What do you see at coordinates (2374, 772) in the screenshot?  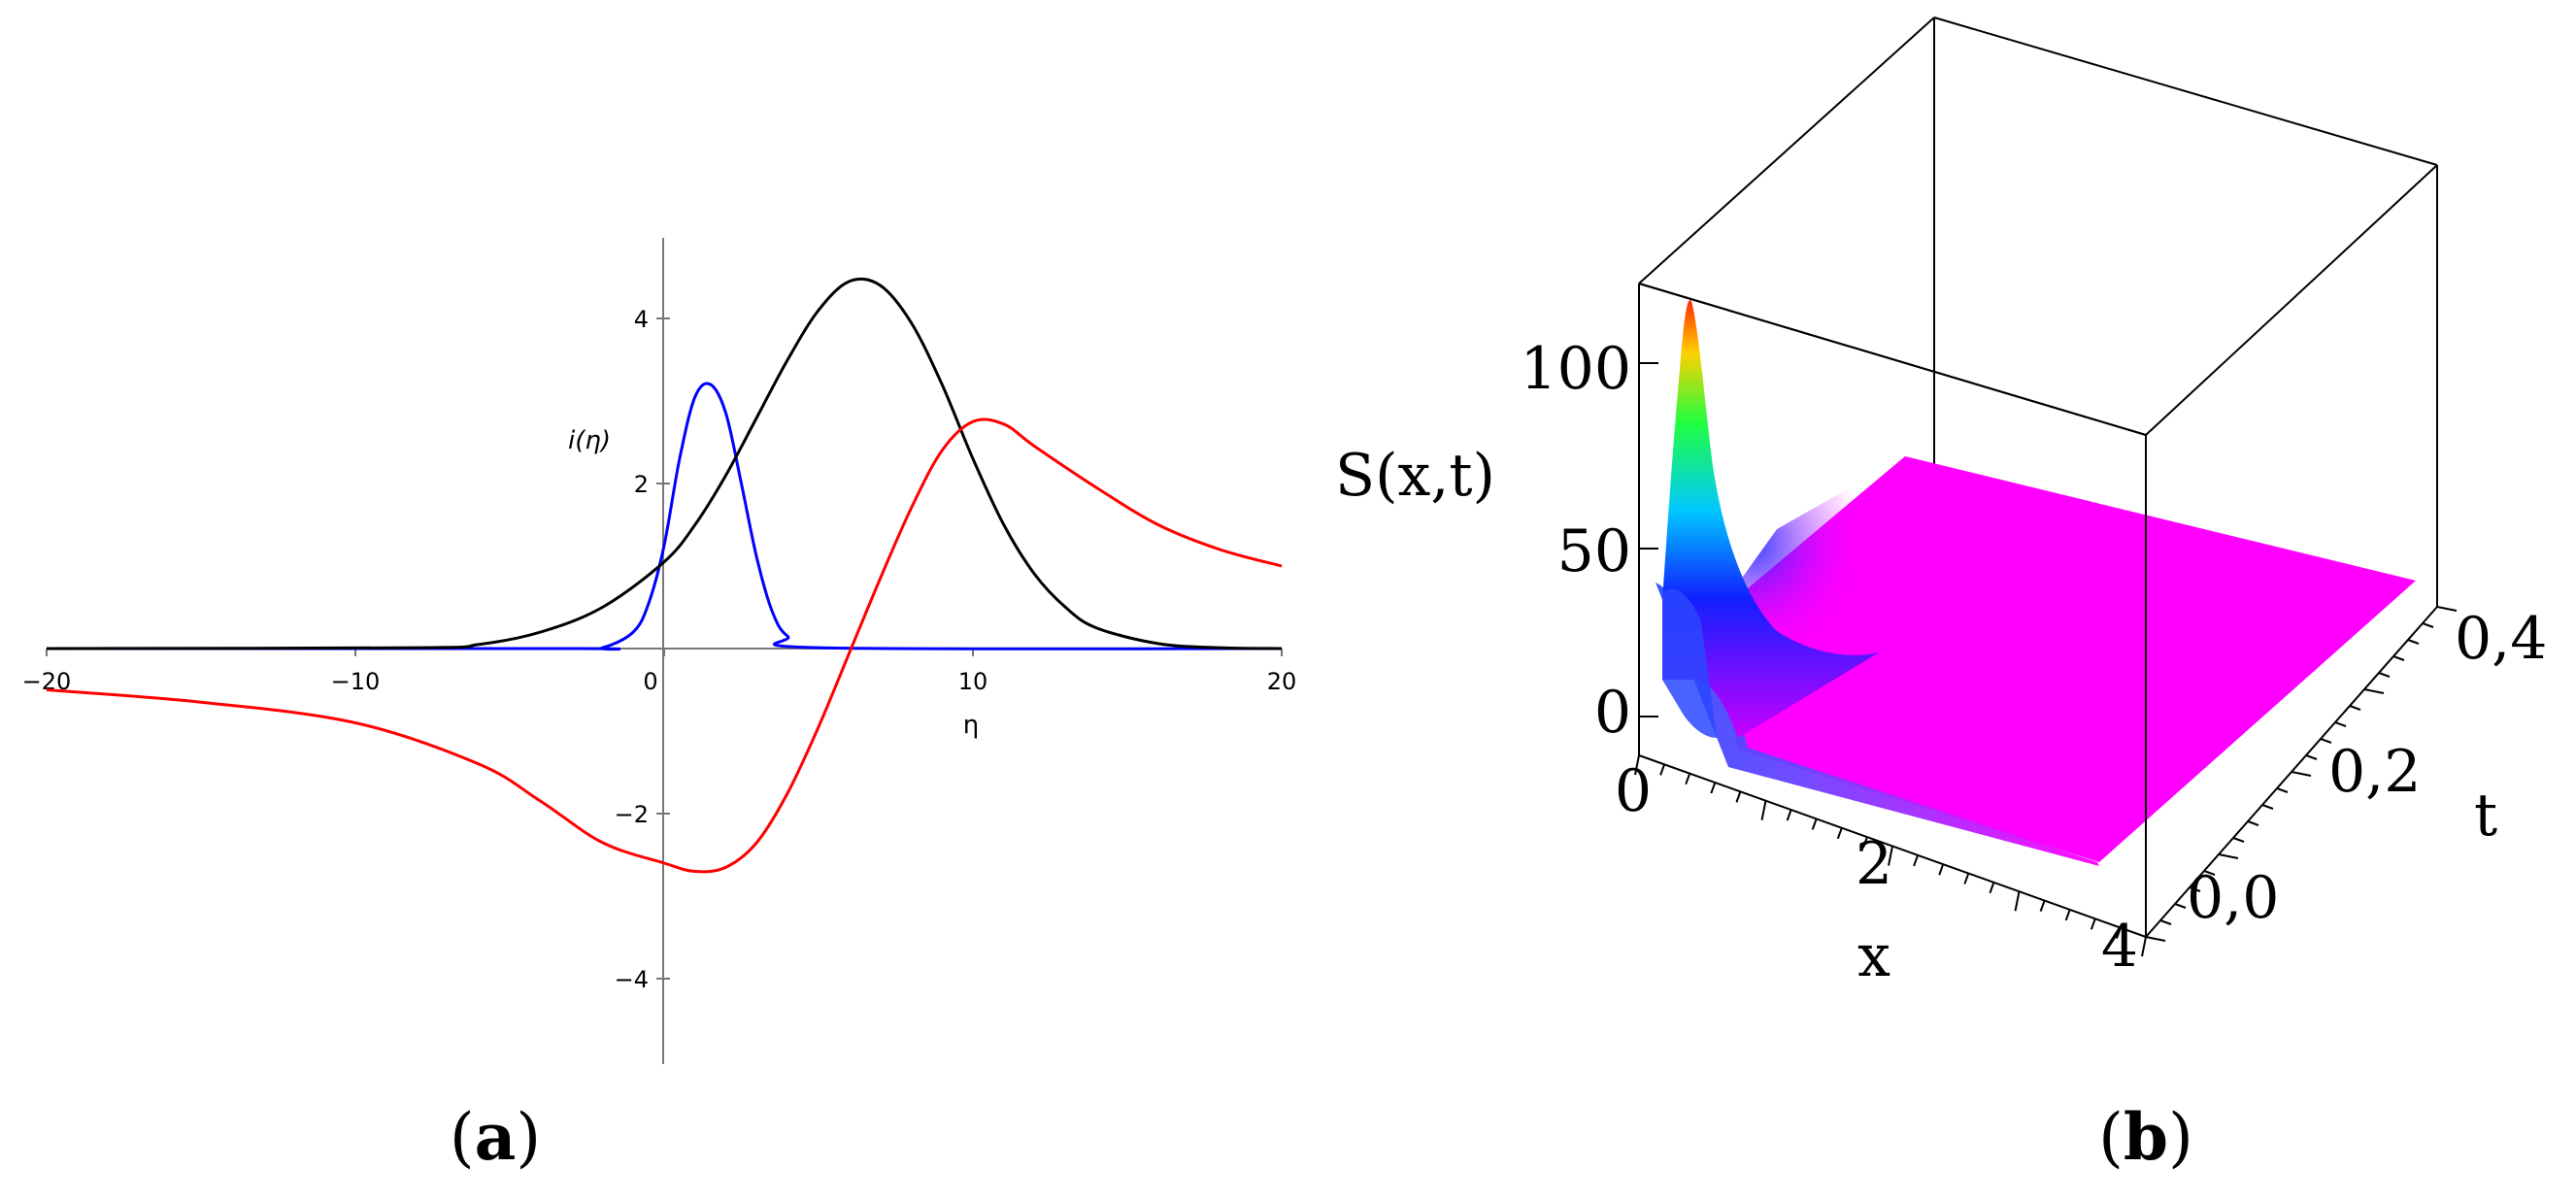 I see `t-tick-label: 0,2` at bounding box center [2374, 772].